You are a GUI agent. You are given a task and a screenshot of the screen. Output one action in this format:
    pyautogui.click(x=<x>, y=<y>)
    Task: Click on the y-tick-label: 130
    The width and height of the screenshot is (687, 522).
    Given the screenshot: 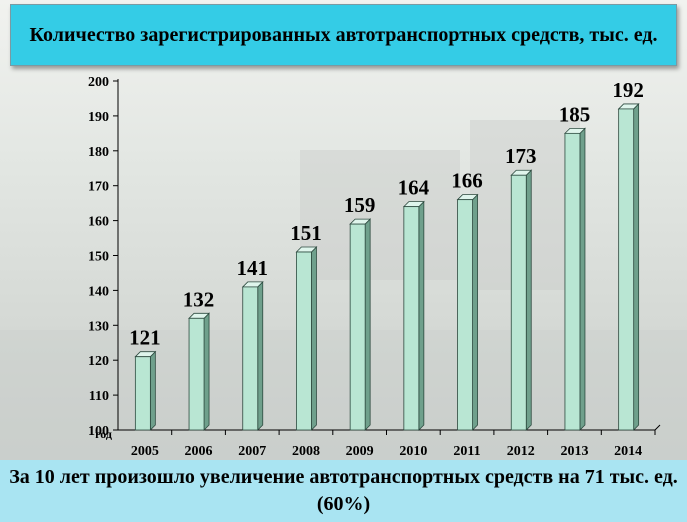 What is the action you would take?
    pyautogui.click(x=98, y=326)
    